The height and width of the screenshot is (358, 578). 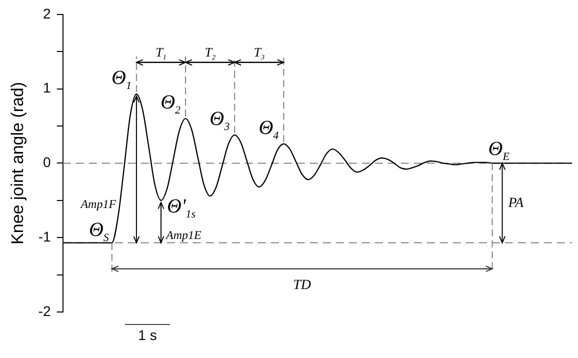 I want to click on annotation: Amp1F, so click(x=98, y=203).